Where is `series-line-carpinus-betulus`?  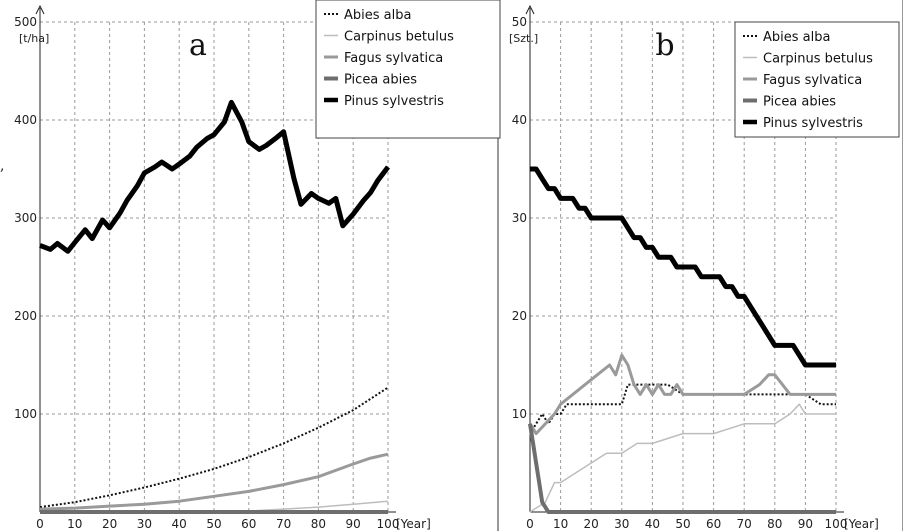
series-line-carpinus-betulus is located at coordinates (682, 458).